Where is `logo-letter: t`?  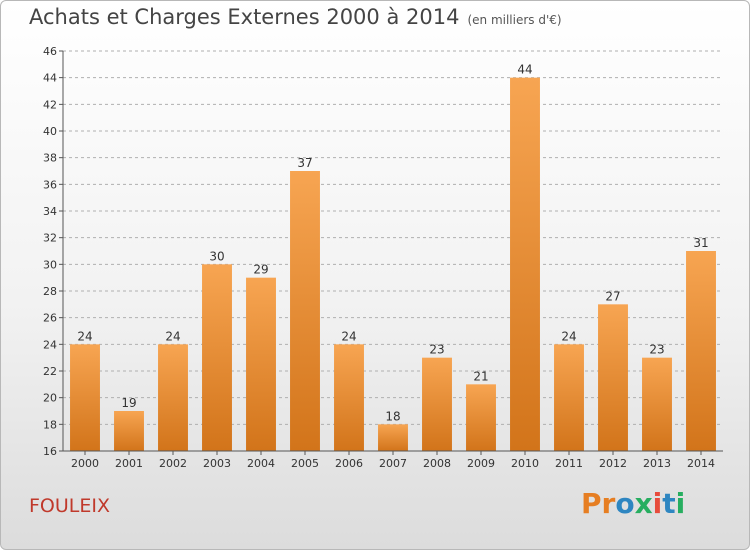
logo-letter: t is located at coordinates (669, 503).